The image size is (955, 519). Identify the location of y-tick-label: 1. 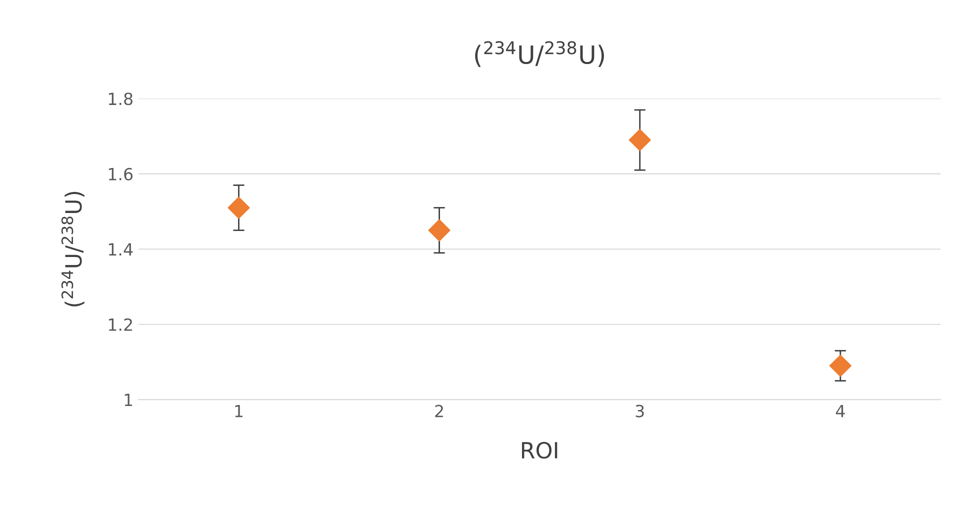
(128, 400).